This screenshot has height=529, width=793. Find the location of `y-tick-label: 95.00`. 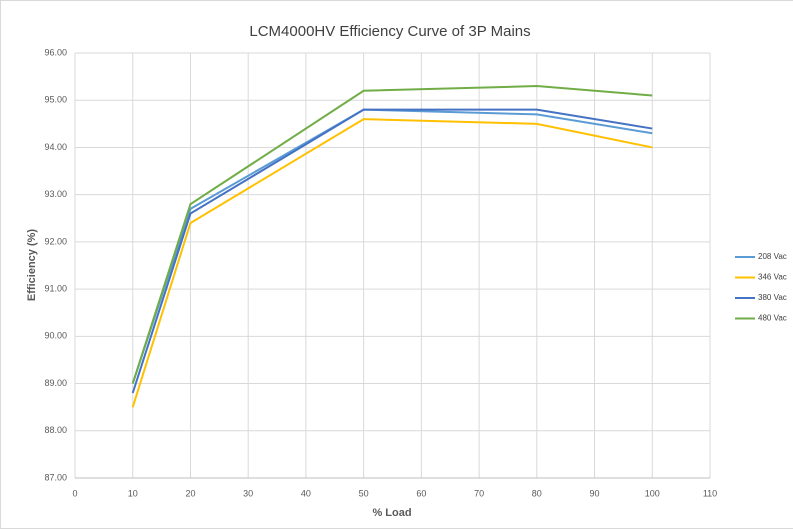

y-tick-label: 95.00 is located at coordinates (55, 100).